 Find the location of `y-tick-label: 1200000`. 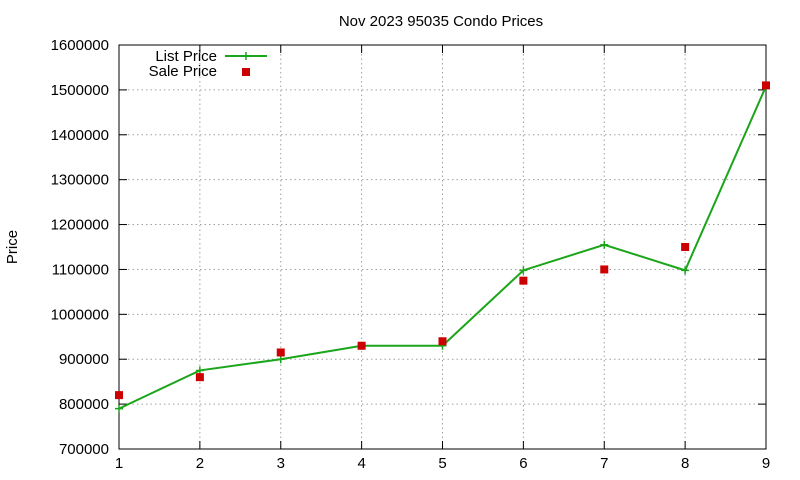

y-tick-label: 1200000 is located at coordinates (80, 225).